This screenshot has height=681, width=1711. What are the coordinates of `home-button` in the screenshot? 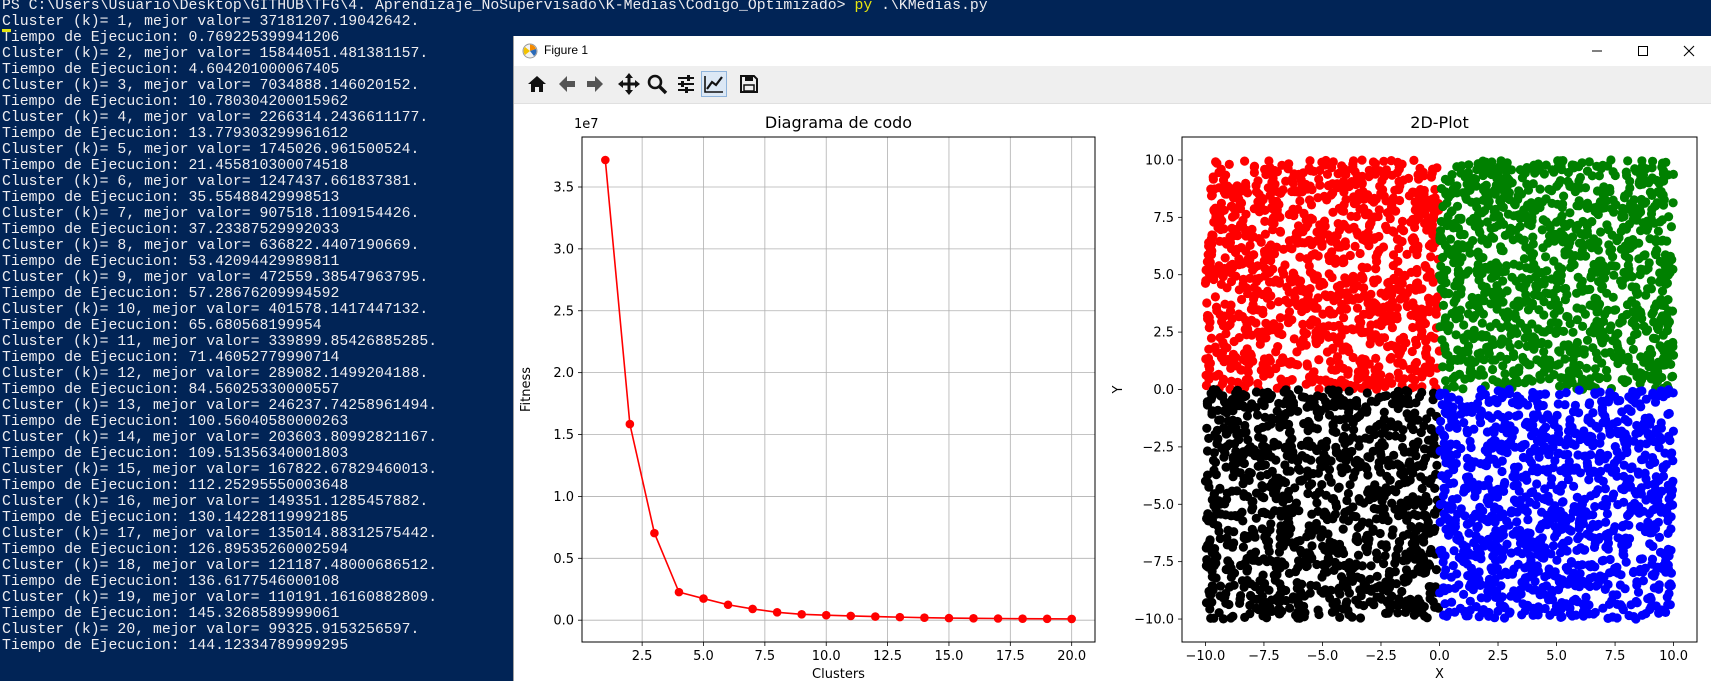 It's located at (537, 84).